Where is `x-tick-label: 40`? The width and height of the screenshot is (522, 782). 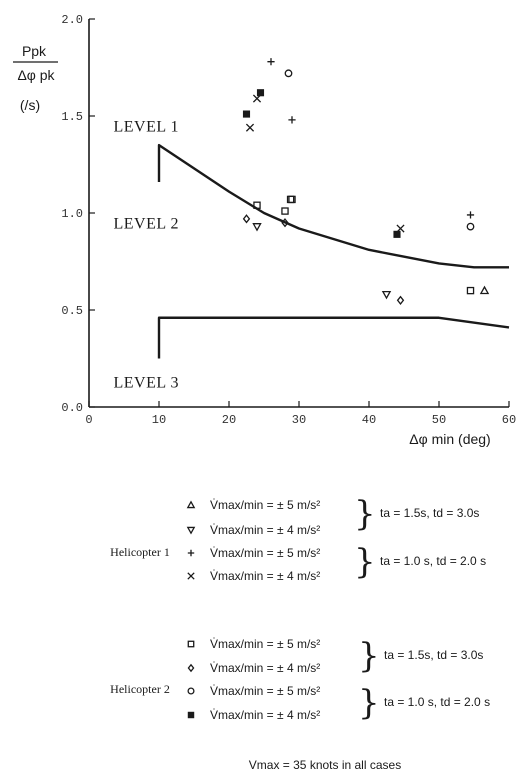
x-tick-label: 40 is located at coordinates (369, 420).